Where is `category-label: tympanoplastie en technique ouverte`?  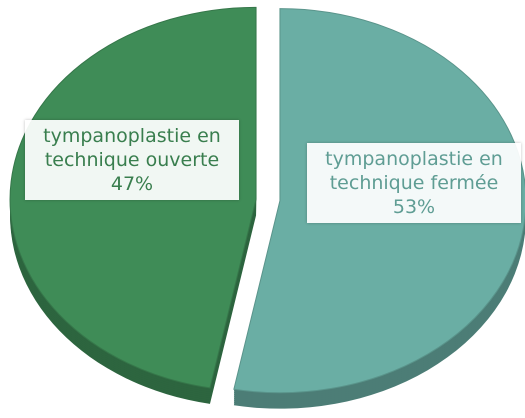
category-label: tympanoplastie en technique ouverte is located at coordinates (132, 148).